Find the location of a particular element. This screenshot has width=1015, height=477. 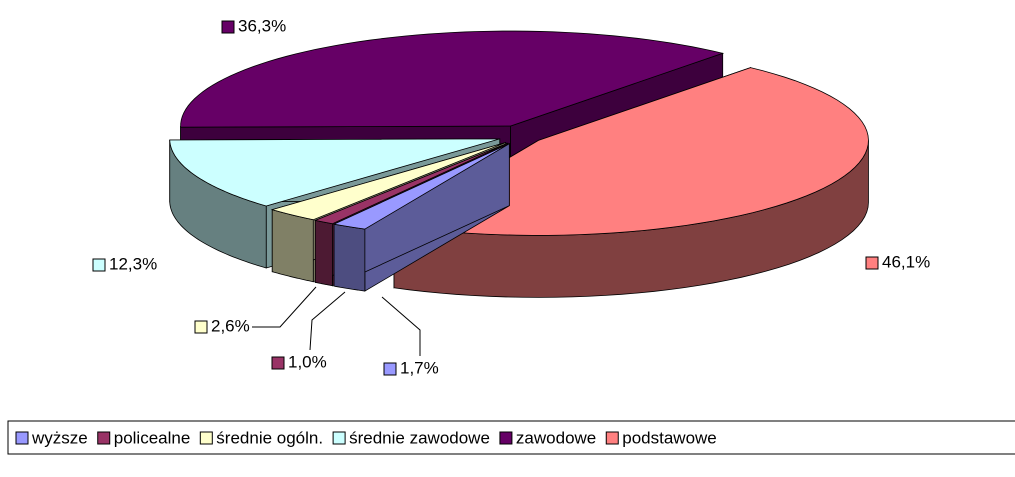

data-label: 12,3% is located at coordinates (133, 263).